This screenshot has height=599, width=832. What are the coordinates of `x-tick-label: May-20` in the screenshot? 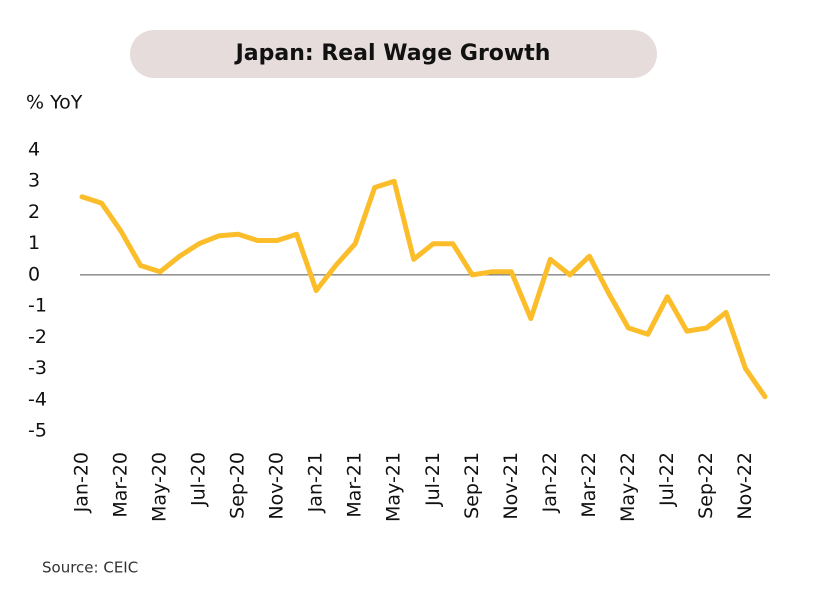 It's located at (160, 487).